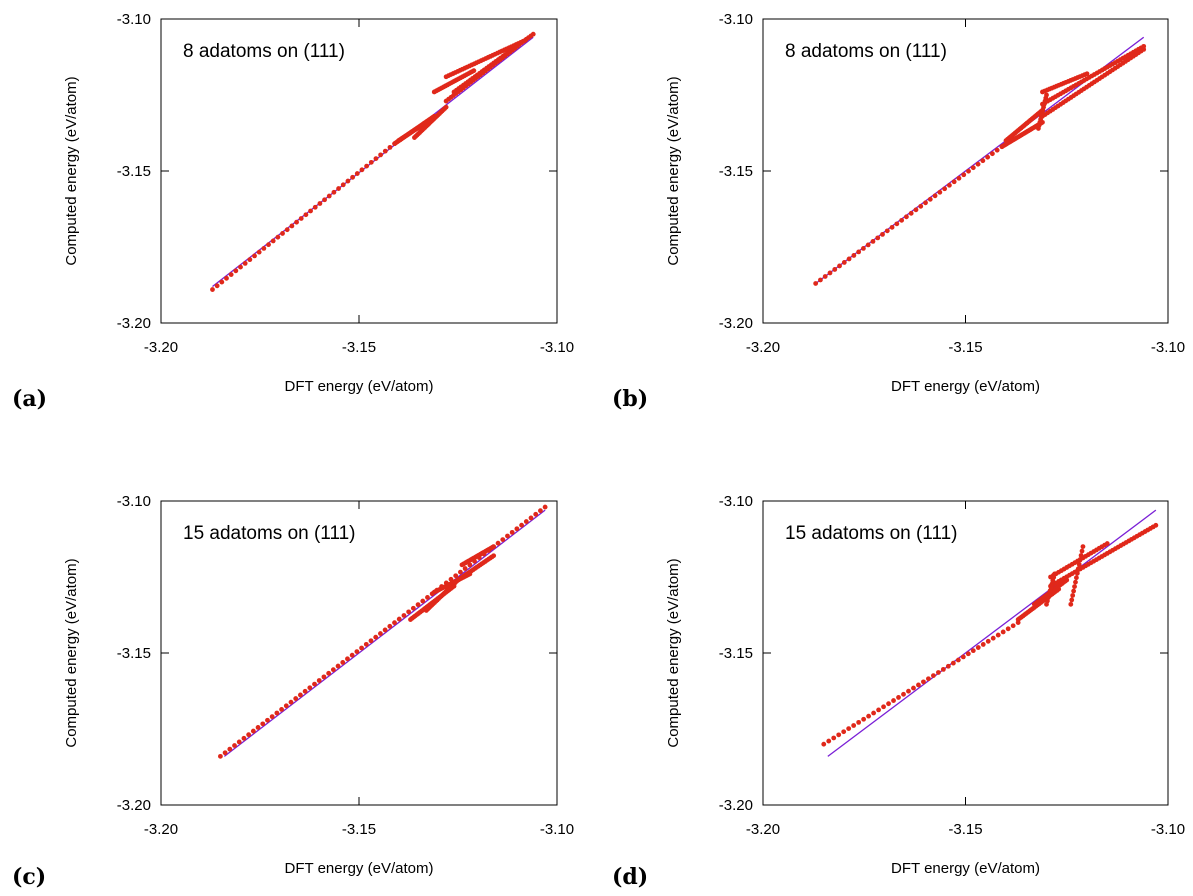 Image resolution: width=1193 pixels, height=896 pixels. I want to click on y-axis-label: Computed energy (eV/atom), so click(71, 170).